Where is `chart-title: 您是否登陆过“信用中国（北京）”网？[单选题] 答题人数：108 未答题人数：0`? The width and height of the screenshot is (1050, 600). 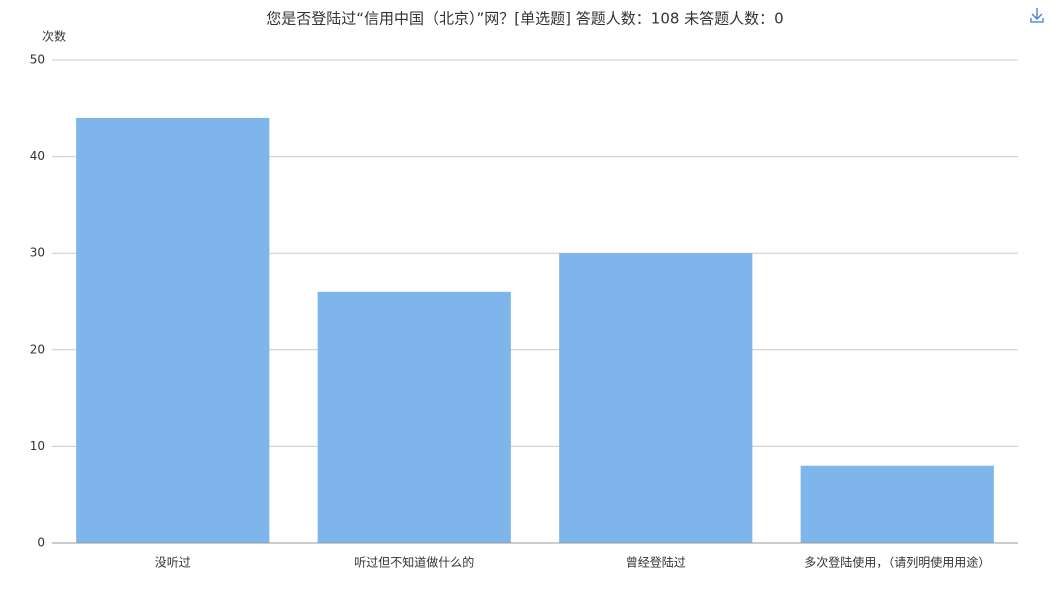
chart-title: 您是否登陆过“信用中国（北京）”网？[单选题] 答题人数：108 未答题人数：0 is located at coordinates (524, 19).